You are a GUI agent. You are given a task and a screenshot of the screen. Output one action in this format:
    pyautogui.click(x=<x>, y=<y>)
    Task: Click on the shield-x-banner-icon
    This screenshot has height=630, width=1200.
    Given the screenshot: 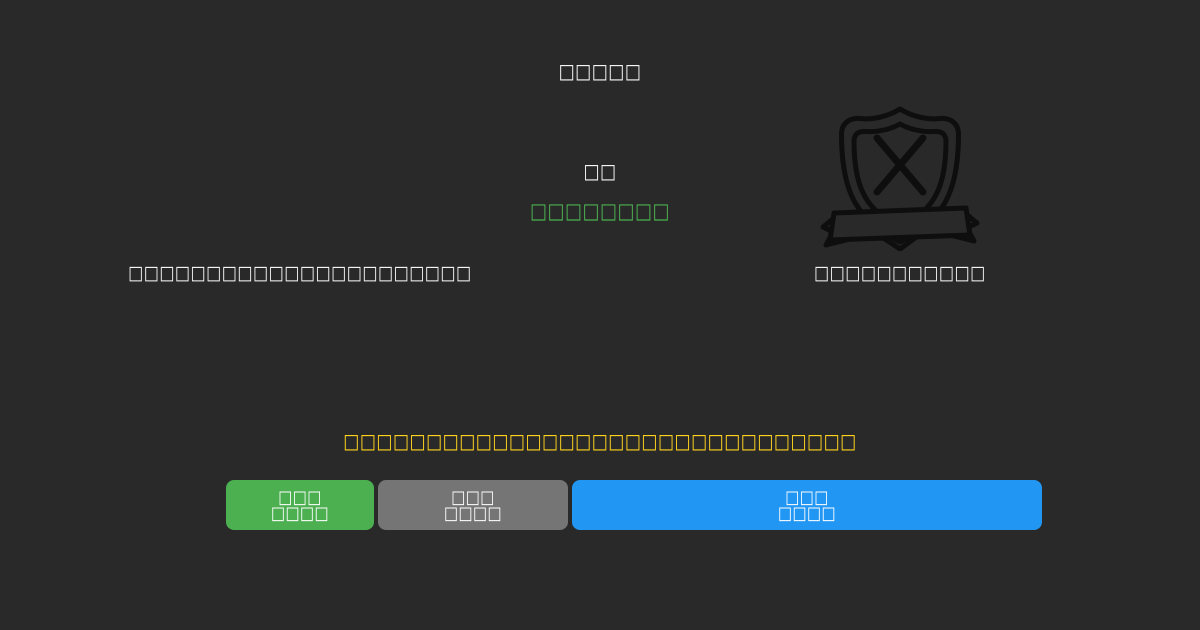 What is the action you would take?
    pyautogui.click(x=900, y=177)
    